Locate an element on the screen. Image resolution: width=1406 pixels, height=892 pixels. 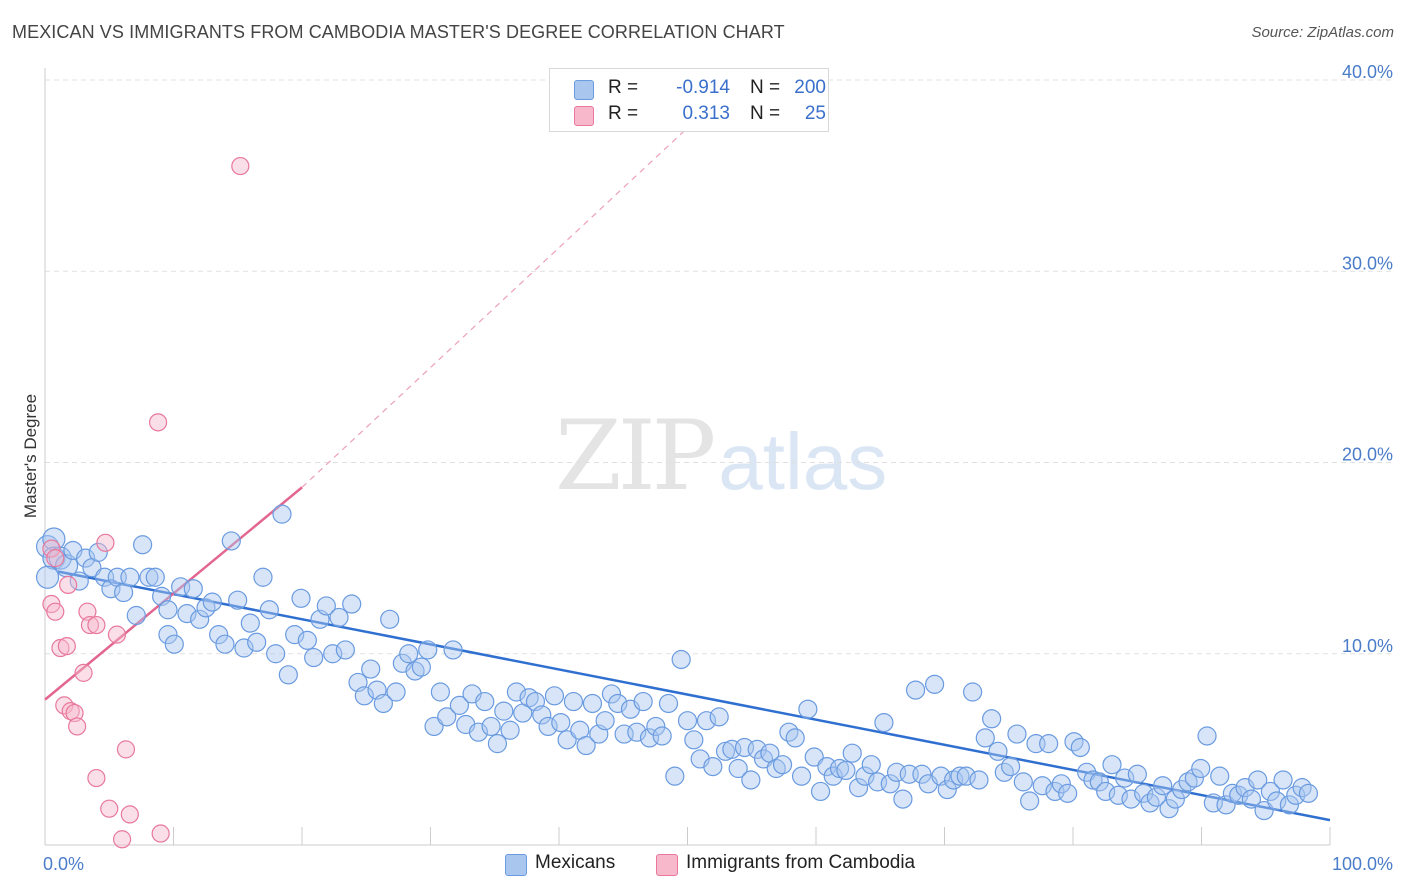
series-cambodia is located at coordinates (146, 502).